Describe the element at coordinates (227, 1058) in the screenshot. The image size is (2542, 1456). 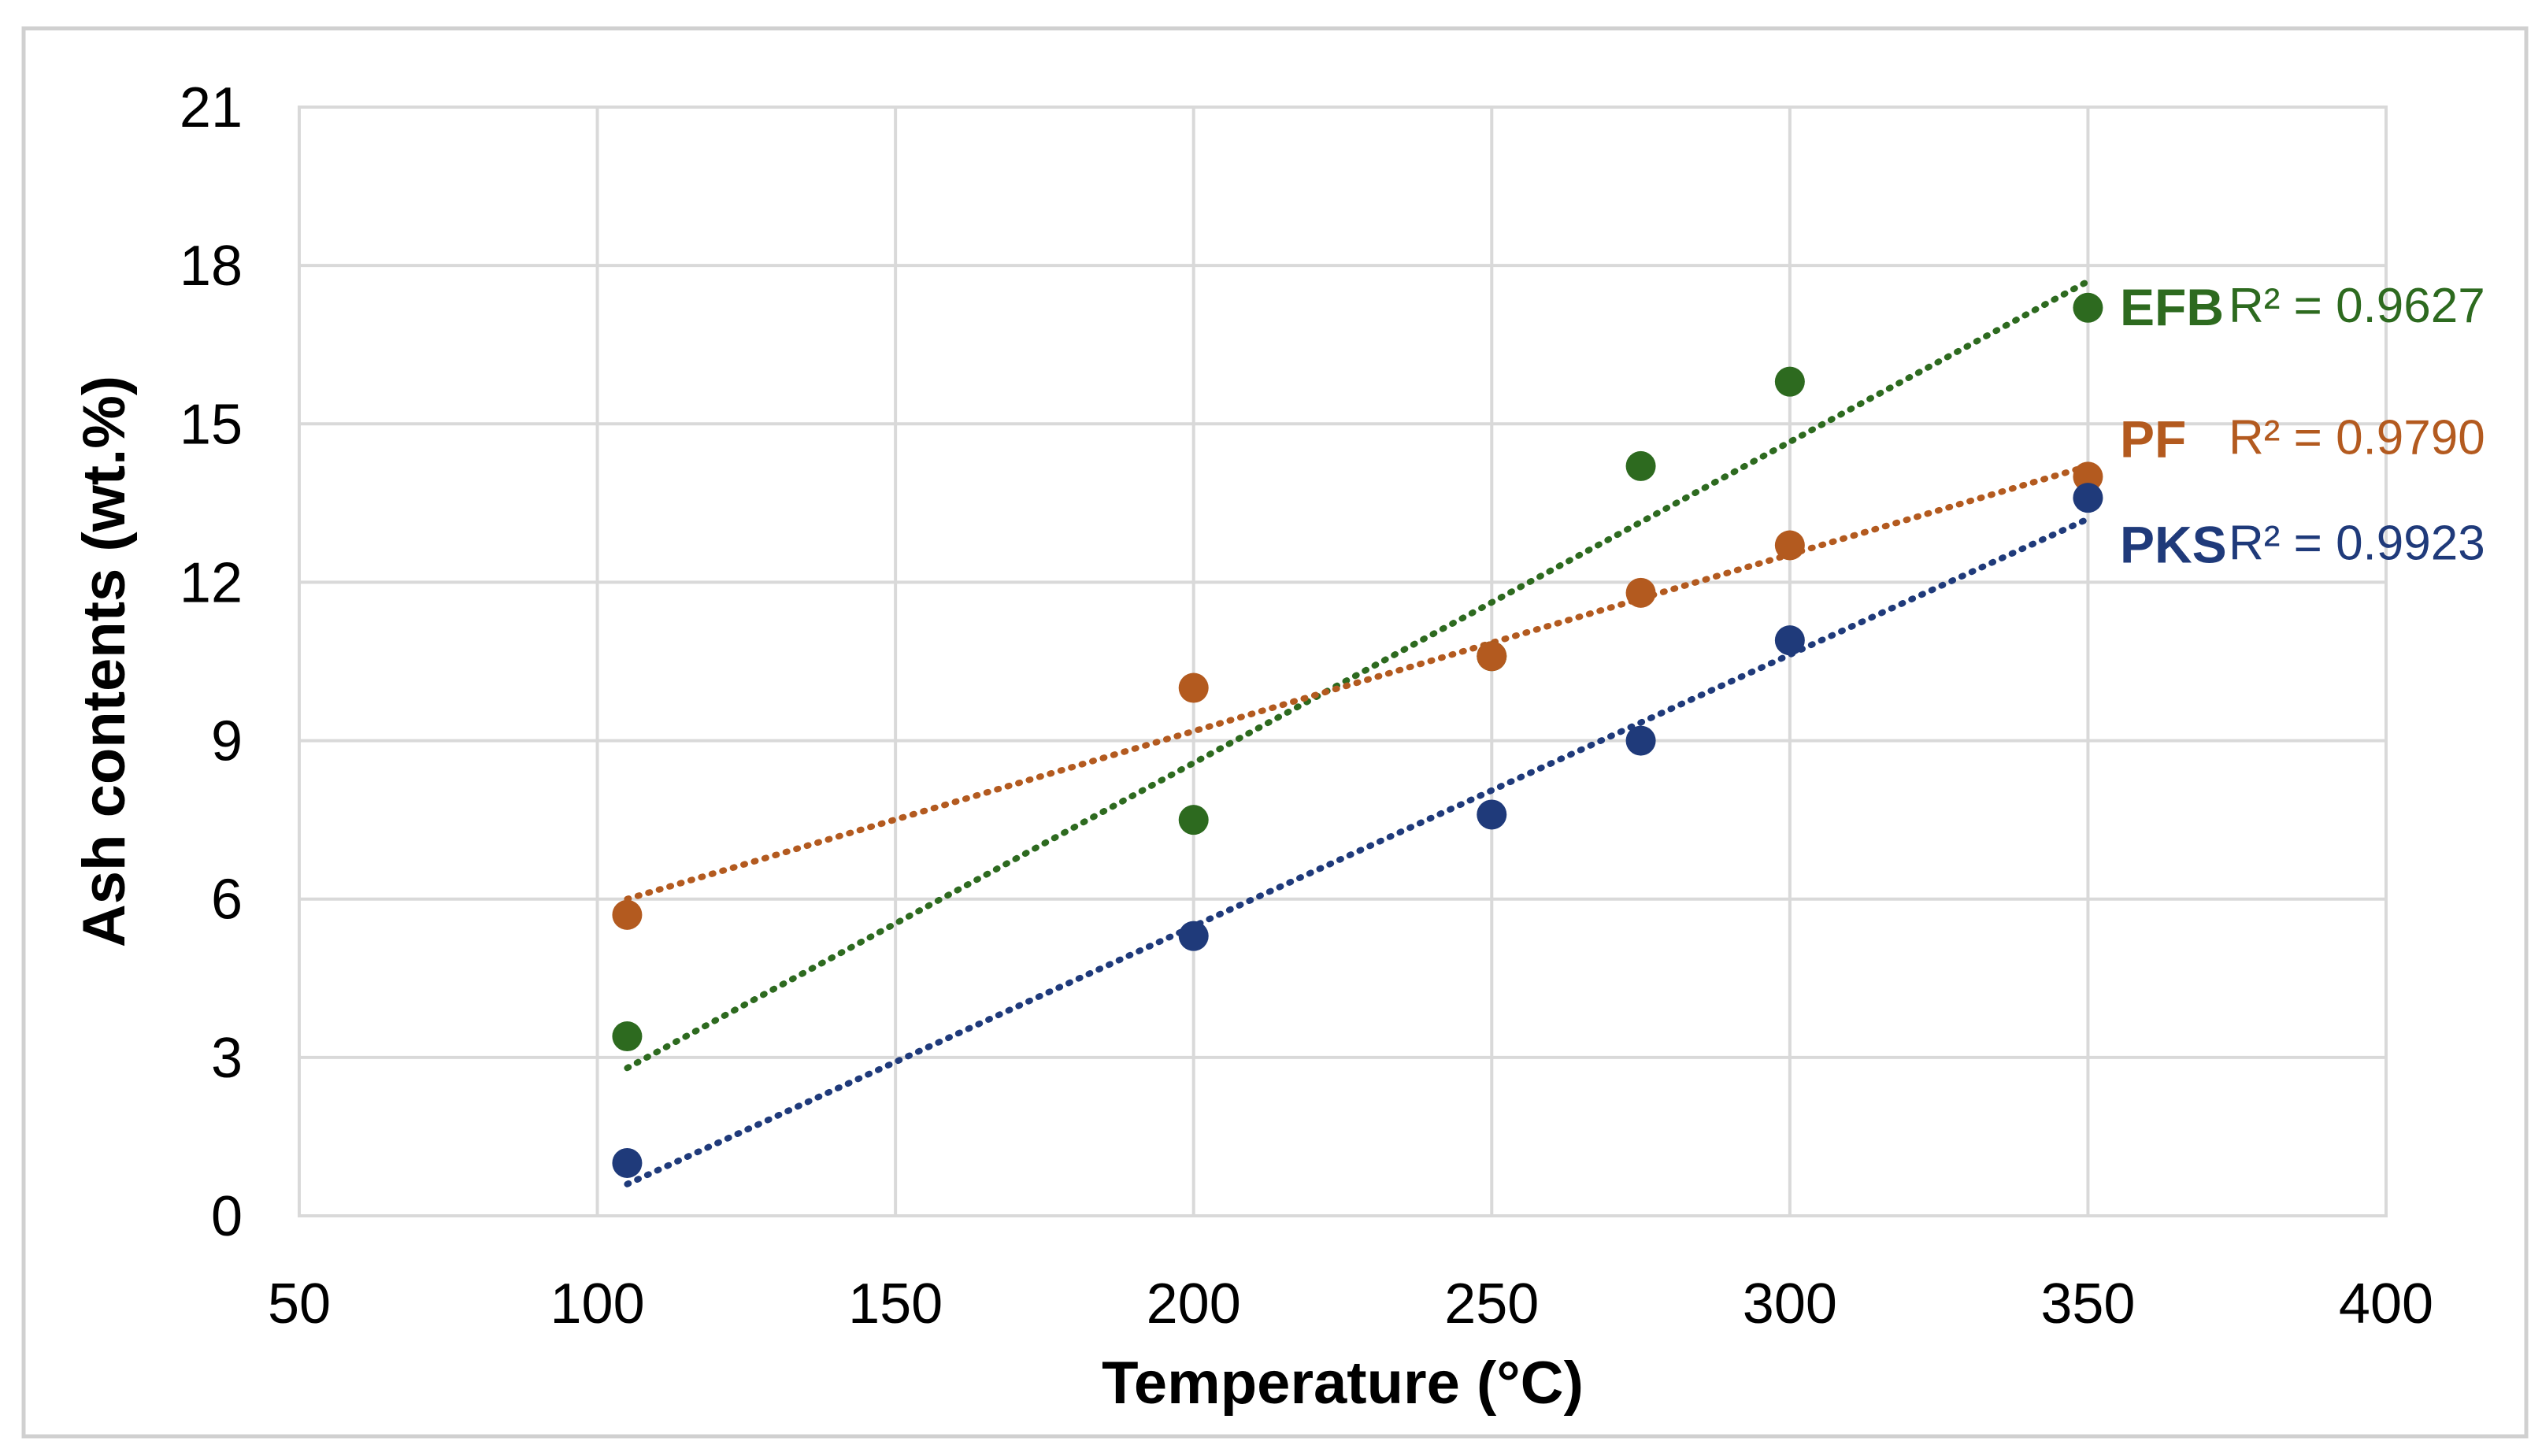
I see `y-tick-label: 3` at that location.